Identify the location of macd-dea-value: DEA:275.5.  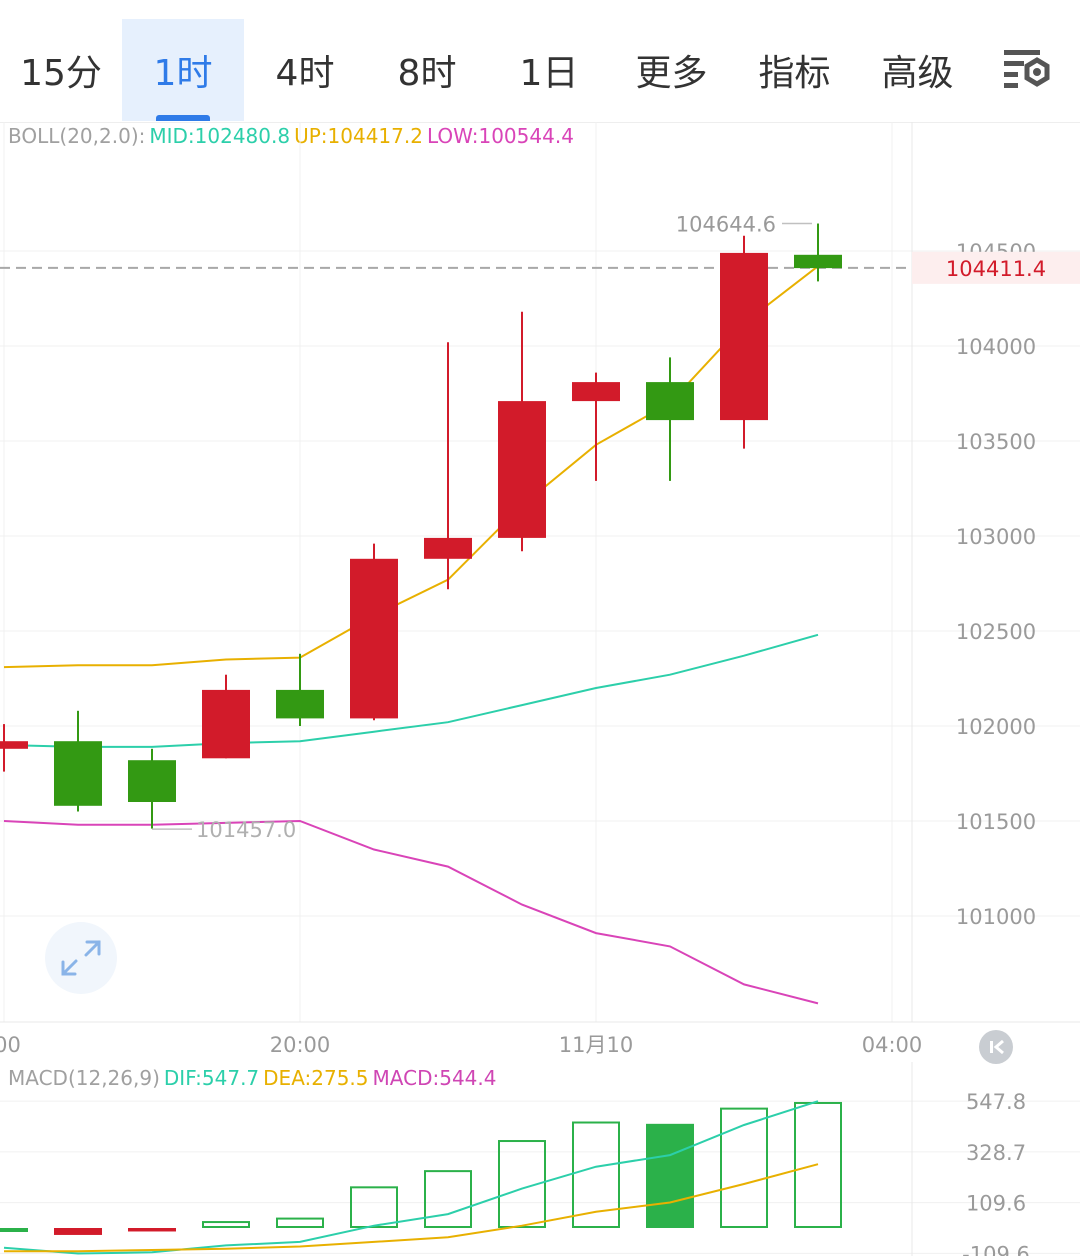
(316, 1078).